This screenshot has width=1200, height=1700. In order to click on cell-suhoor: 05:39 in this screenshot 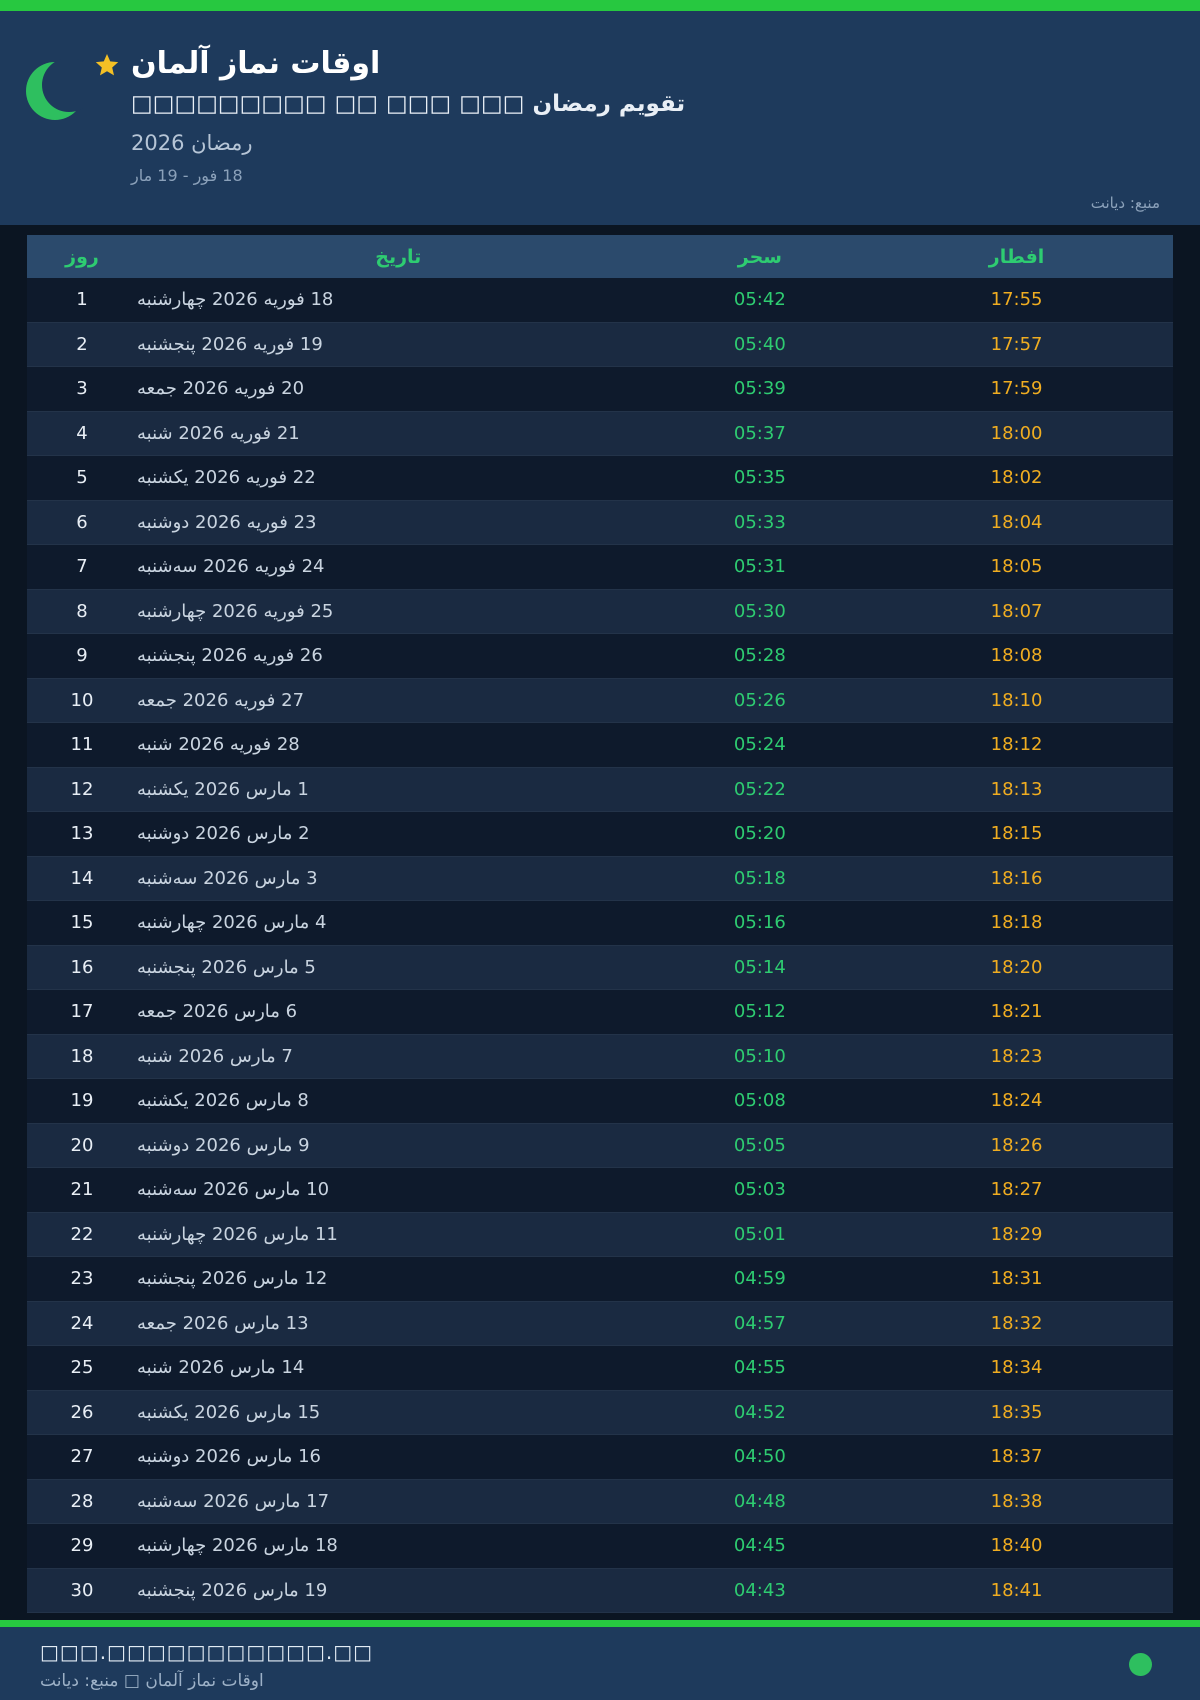, I will do `click(760, 389)`.